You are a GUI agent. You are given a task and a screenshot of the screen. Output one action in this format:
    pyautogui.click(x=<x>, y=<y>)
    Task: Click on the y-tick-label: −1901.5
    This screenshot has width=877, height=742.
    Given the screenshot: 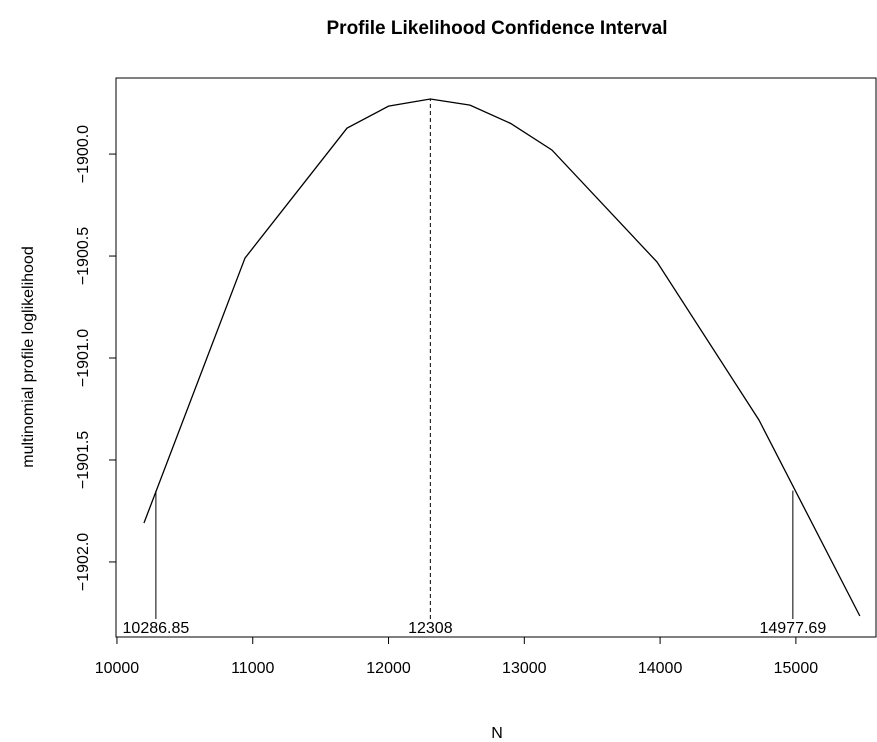 What is the action you would take?
    pyautogui.click(x=83, y=460)
    